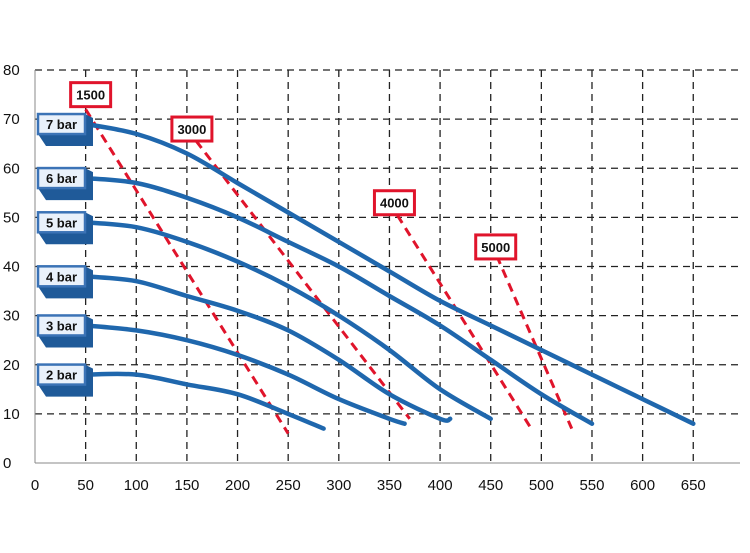 Image resolution: width=750 pixels, height=553 pixels. I want to click on x-axis-ticks: 0 50 100 150 200 250 300 350 400 450 500 550 600 650, so click(368, 485).